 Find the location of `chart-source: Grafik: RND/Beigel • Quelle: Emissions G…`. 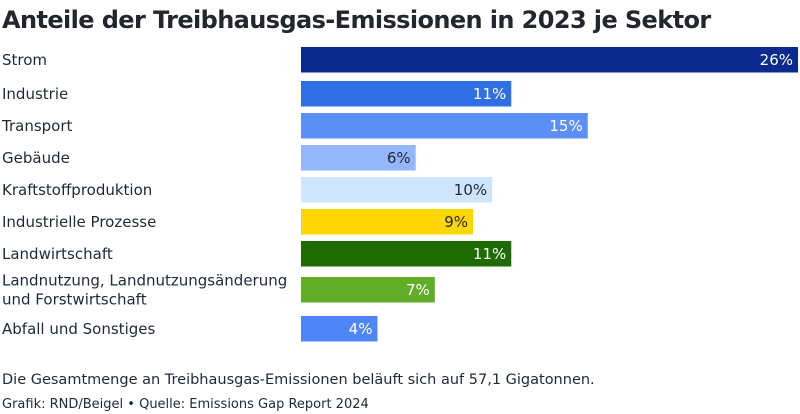

chart-source: Grafik: RND/Beigel • Quelle: Emissions G… is located at coordinates (185, 404).